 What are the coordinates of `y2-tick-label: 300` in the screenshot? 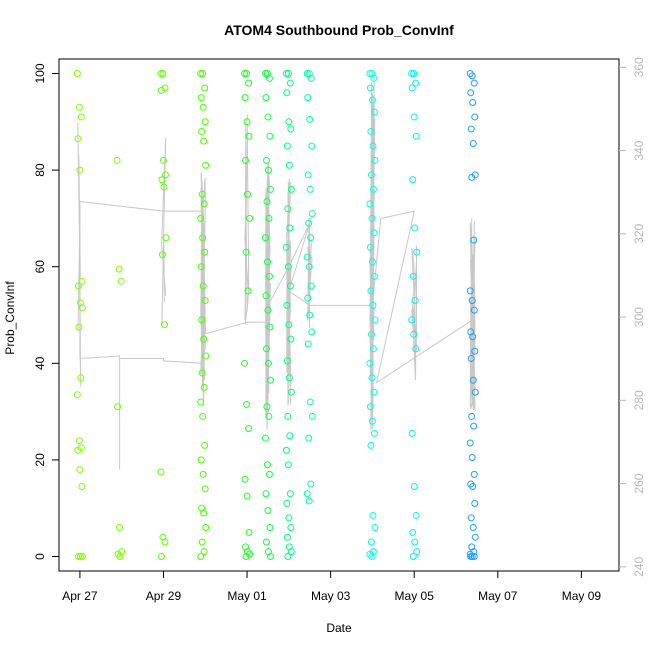 It's located at (639, 317).